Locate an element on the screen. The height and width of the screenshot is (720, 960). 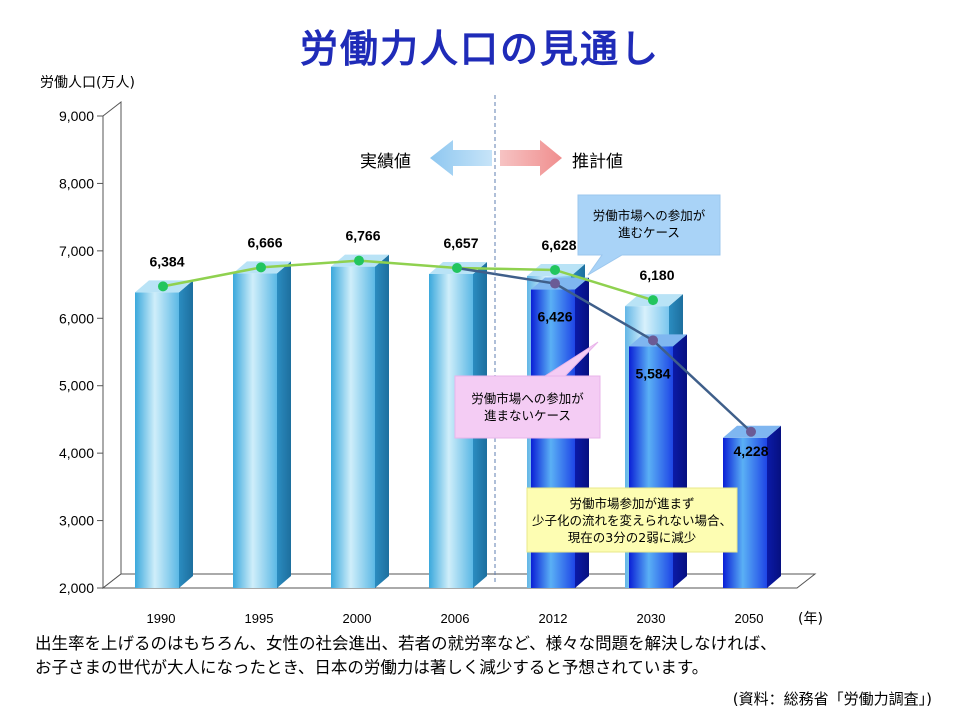
y-tick-label: 8,000 is located at coordinates (76, 183).